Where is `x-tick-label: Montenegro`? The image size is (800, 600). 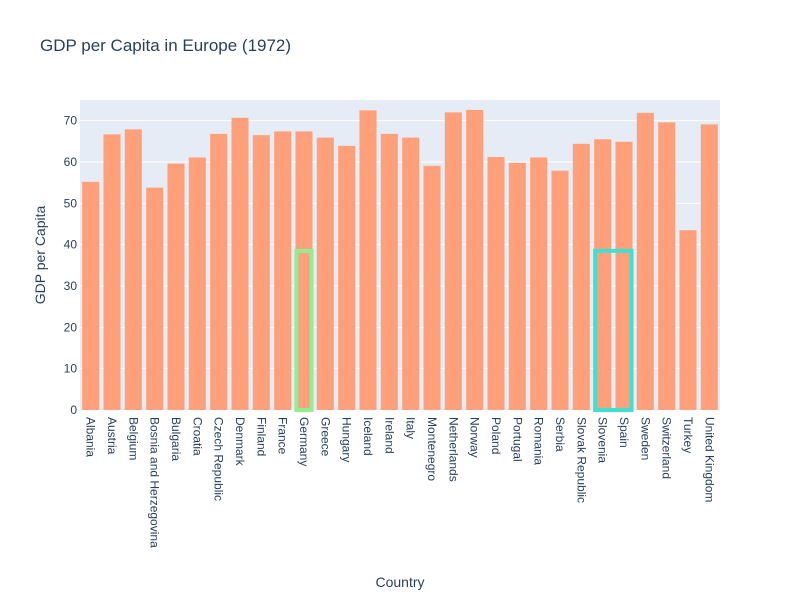
x-tick-label: Montenegro is located at coordinates (432, 449).